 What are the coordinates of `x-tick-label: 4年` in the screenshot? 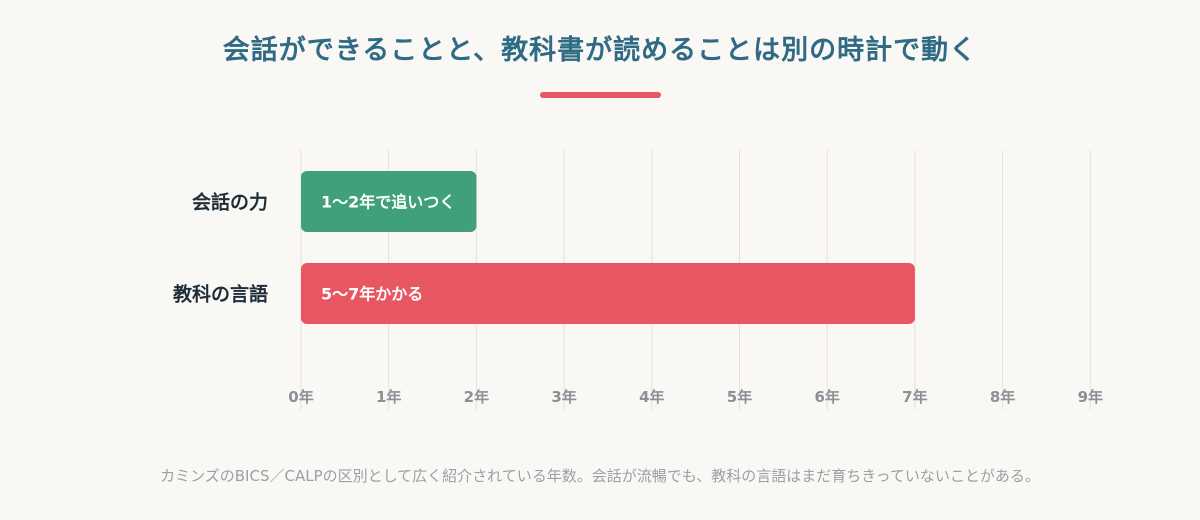 It's located at (651, 397).